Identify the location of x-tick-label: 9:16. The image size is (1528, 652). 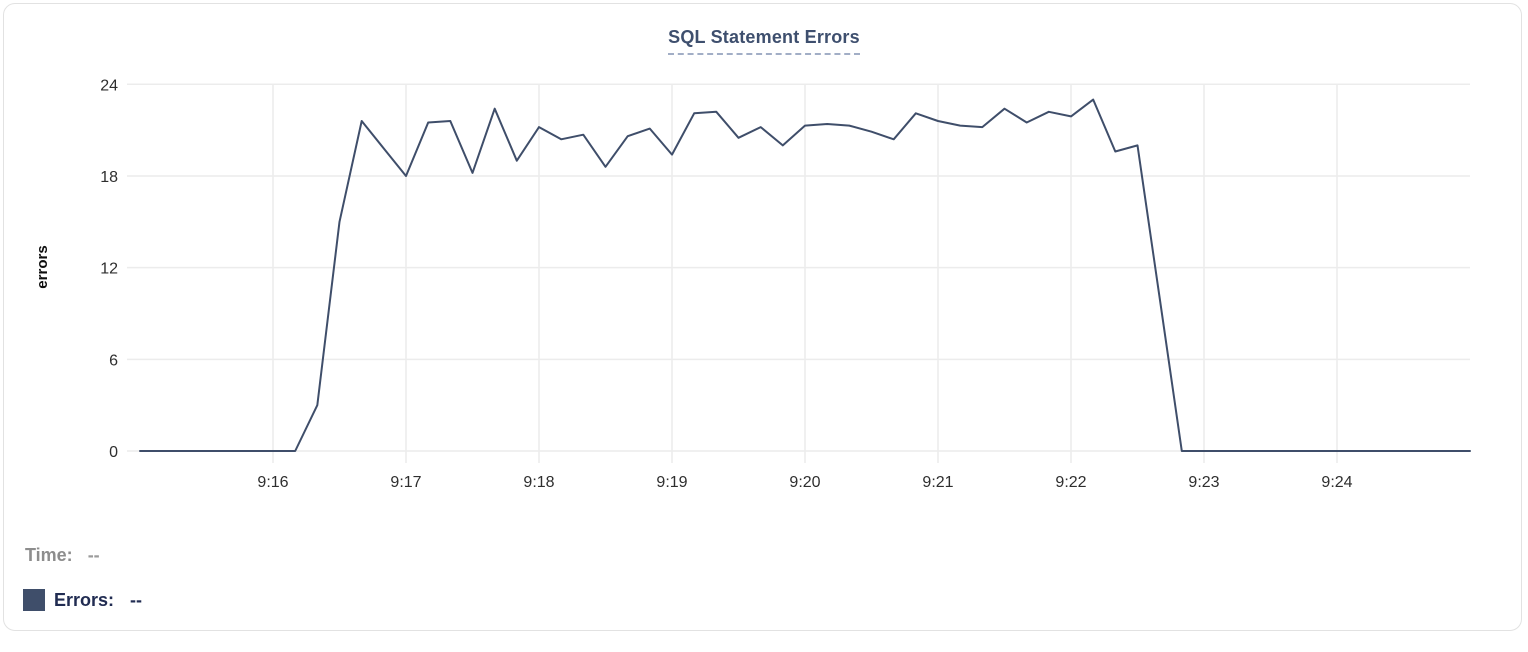
(272, 482).